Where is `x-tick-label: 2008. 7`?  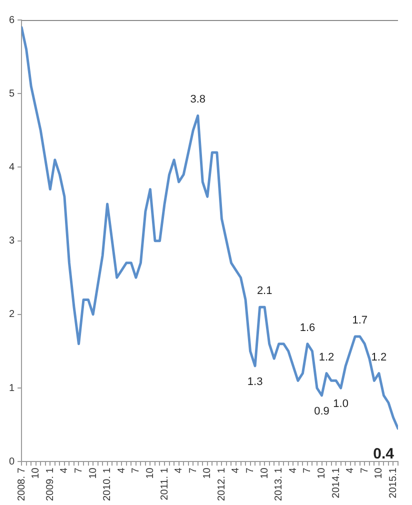 x-tick-label: 2008. 7 is located at coordinates (22, 484).